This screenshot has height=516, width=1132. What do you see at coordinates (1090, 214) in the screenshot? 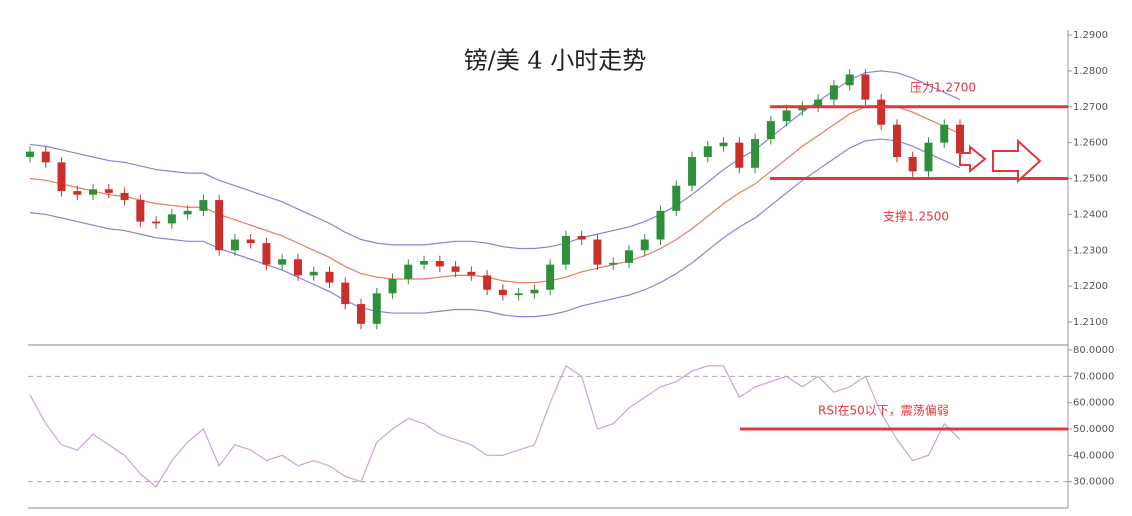
I see `y-tick-label: 1.2400` at bounding box center [1090, 214].